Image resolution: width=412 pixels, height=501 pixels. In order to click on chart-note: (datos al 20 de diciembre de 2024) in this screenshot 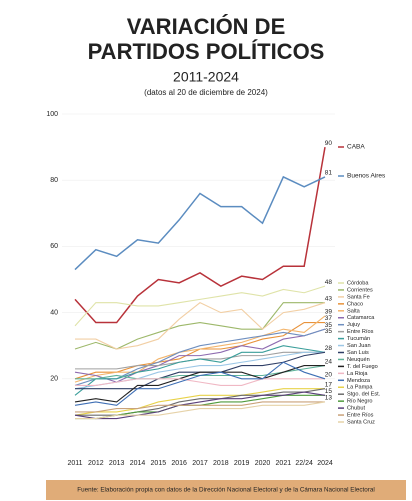, I will do `click(206, 92)`.